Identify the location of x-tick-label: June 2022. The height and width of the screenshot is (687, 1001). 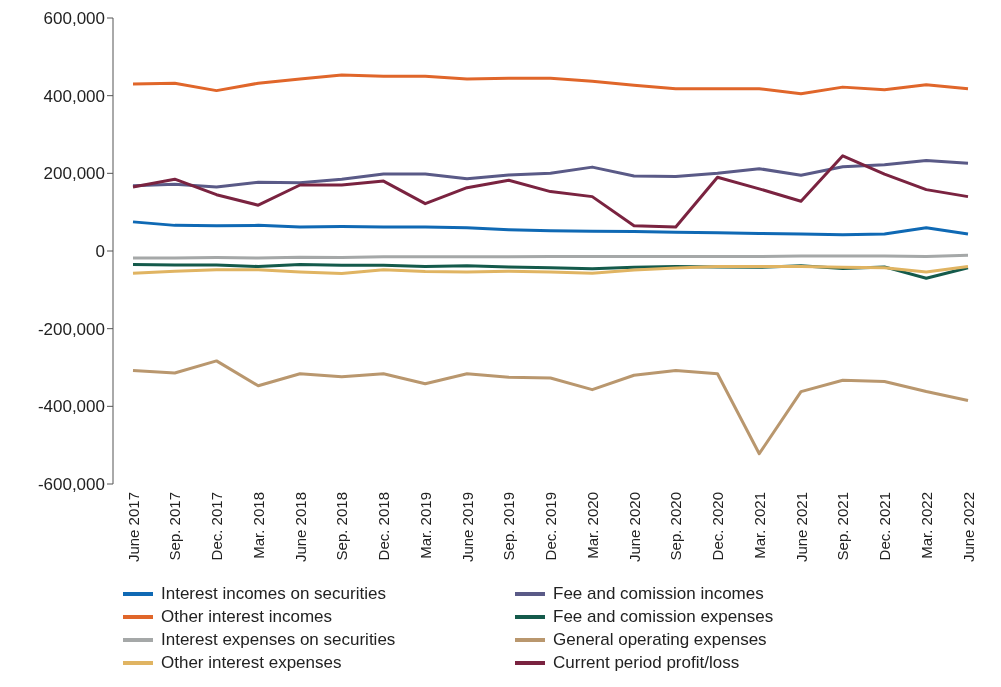
(968, 527).